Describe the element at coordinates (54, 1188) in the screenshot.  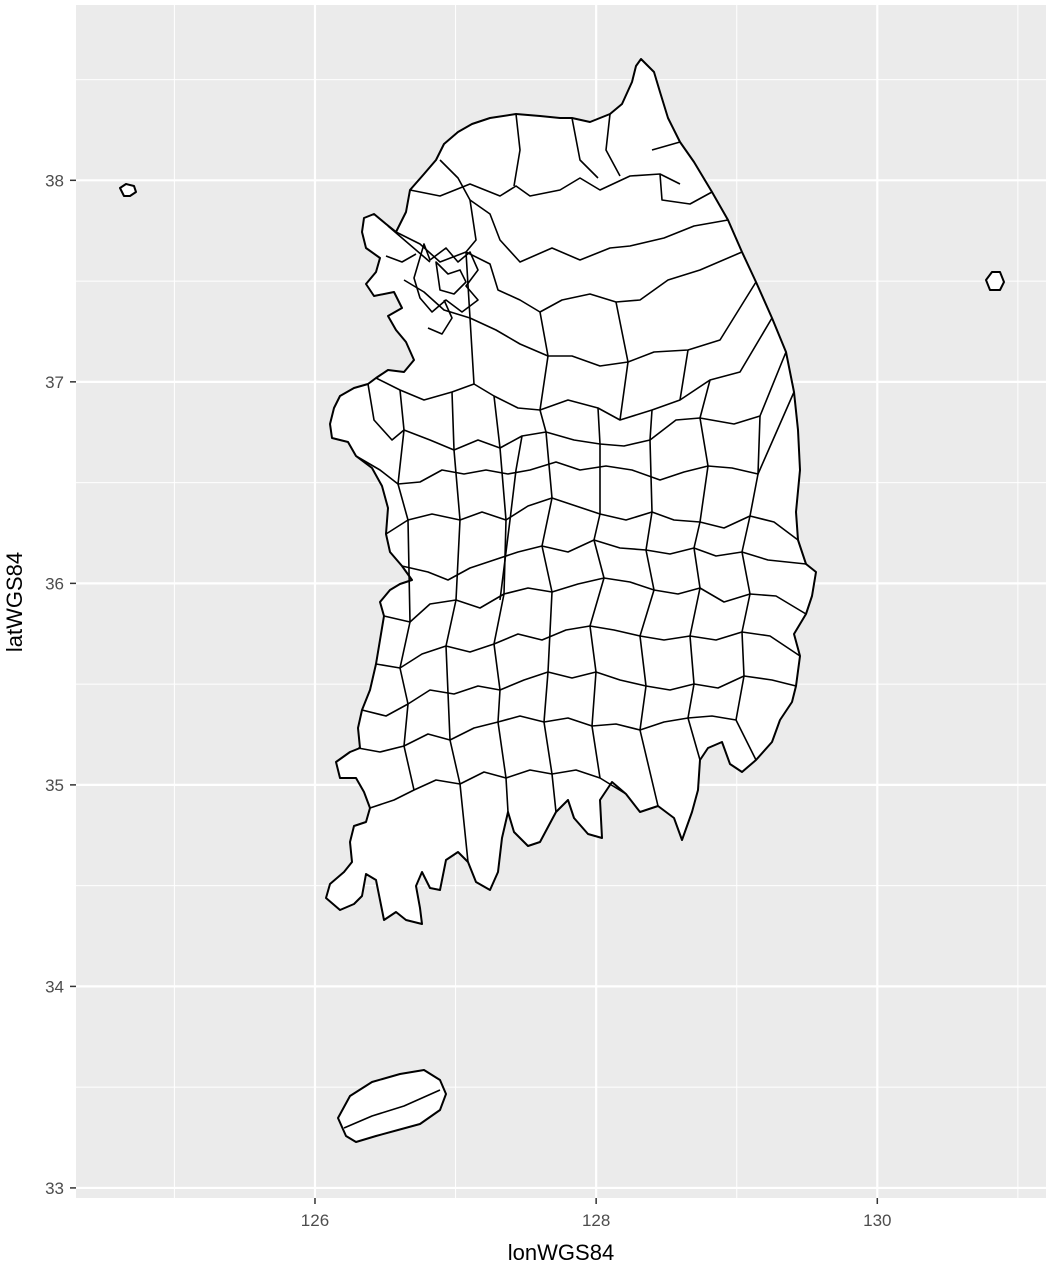
I see `y-tick-label-0: 33` at that location.